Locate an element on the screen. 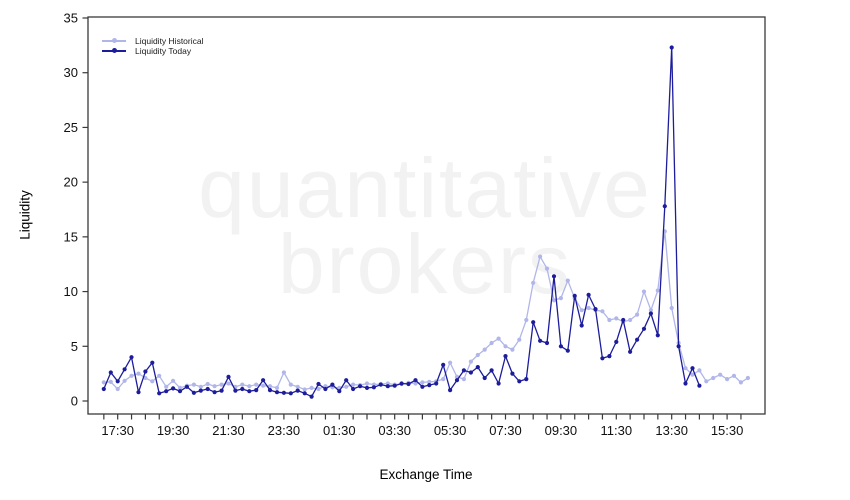 Image resolution: width=850 pixels, height=500 pixels. y-axis-title: Liquidity is located at coordinates (25, 215).